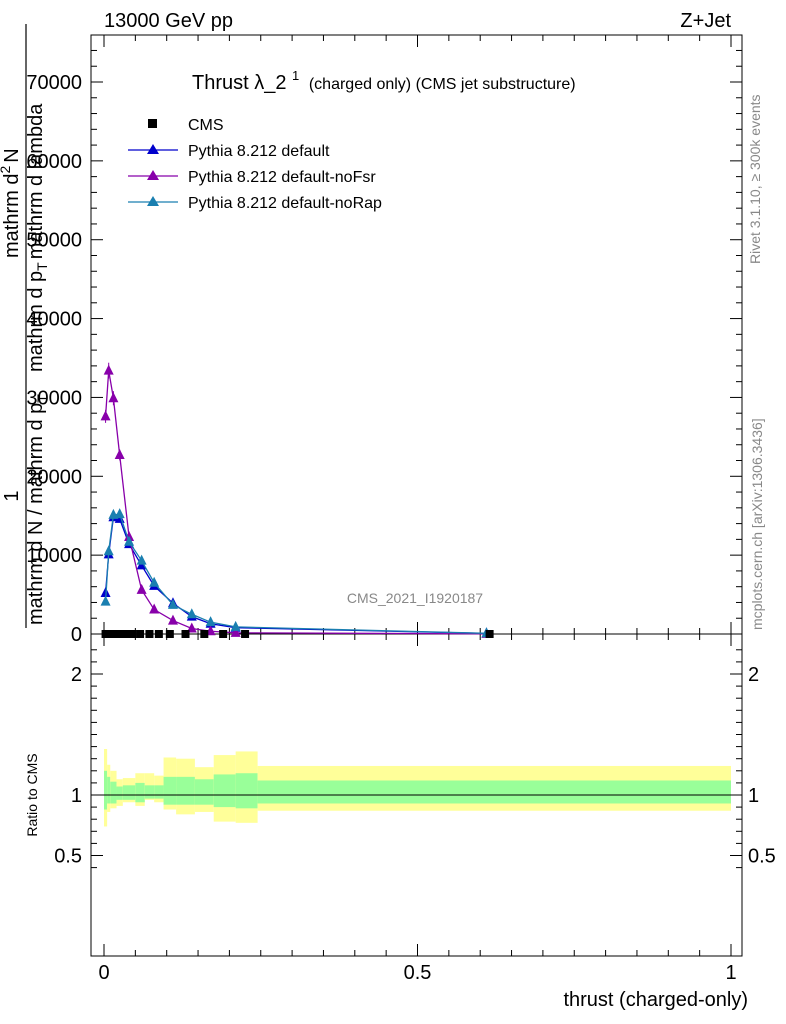 The width and height of the screenshot is (786, 1024). What do you see at coordinates (54, 320) in the screenshot?
I see `y-tick-label: 40000` at bounding box center [54, 320].